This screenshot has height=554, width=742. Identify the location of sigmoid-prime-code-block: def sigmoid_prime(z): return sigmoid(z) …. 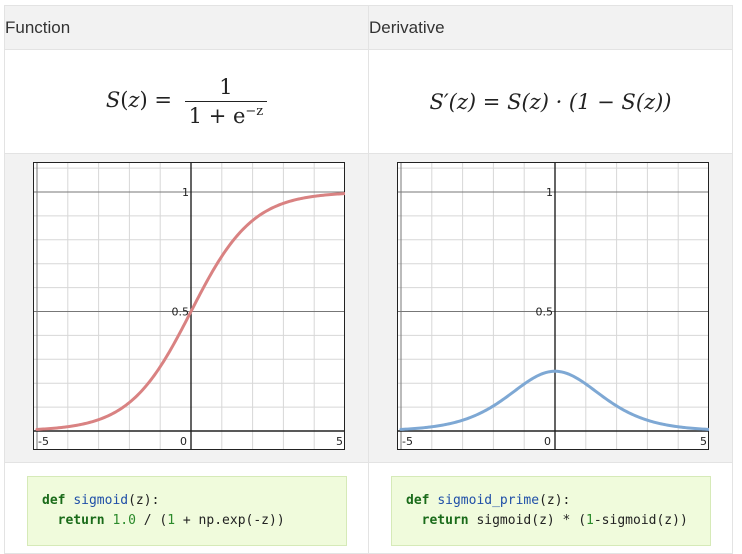
(551, 511).